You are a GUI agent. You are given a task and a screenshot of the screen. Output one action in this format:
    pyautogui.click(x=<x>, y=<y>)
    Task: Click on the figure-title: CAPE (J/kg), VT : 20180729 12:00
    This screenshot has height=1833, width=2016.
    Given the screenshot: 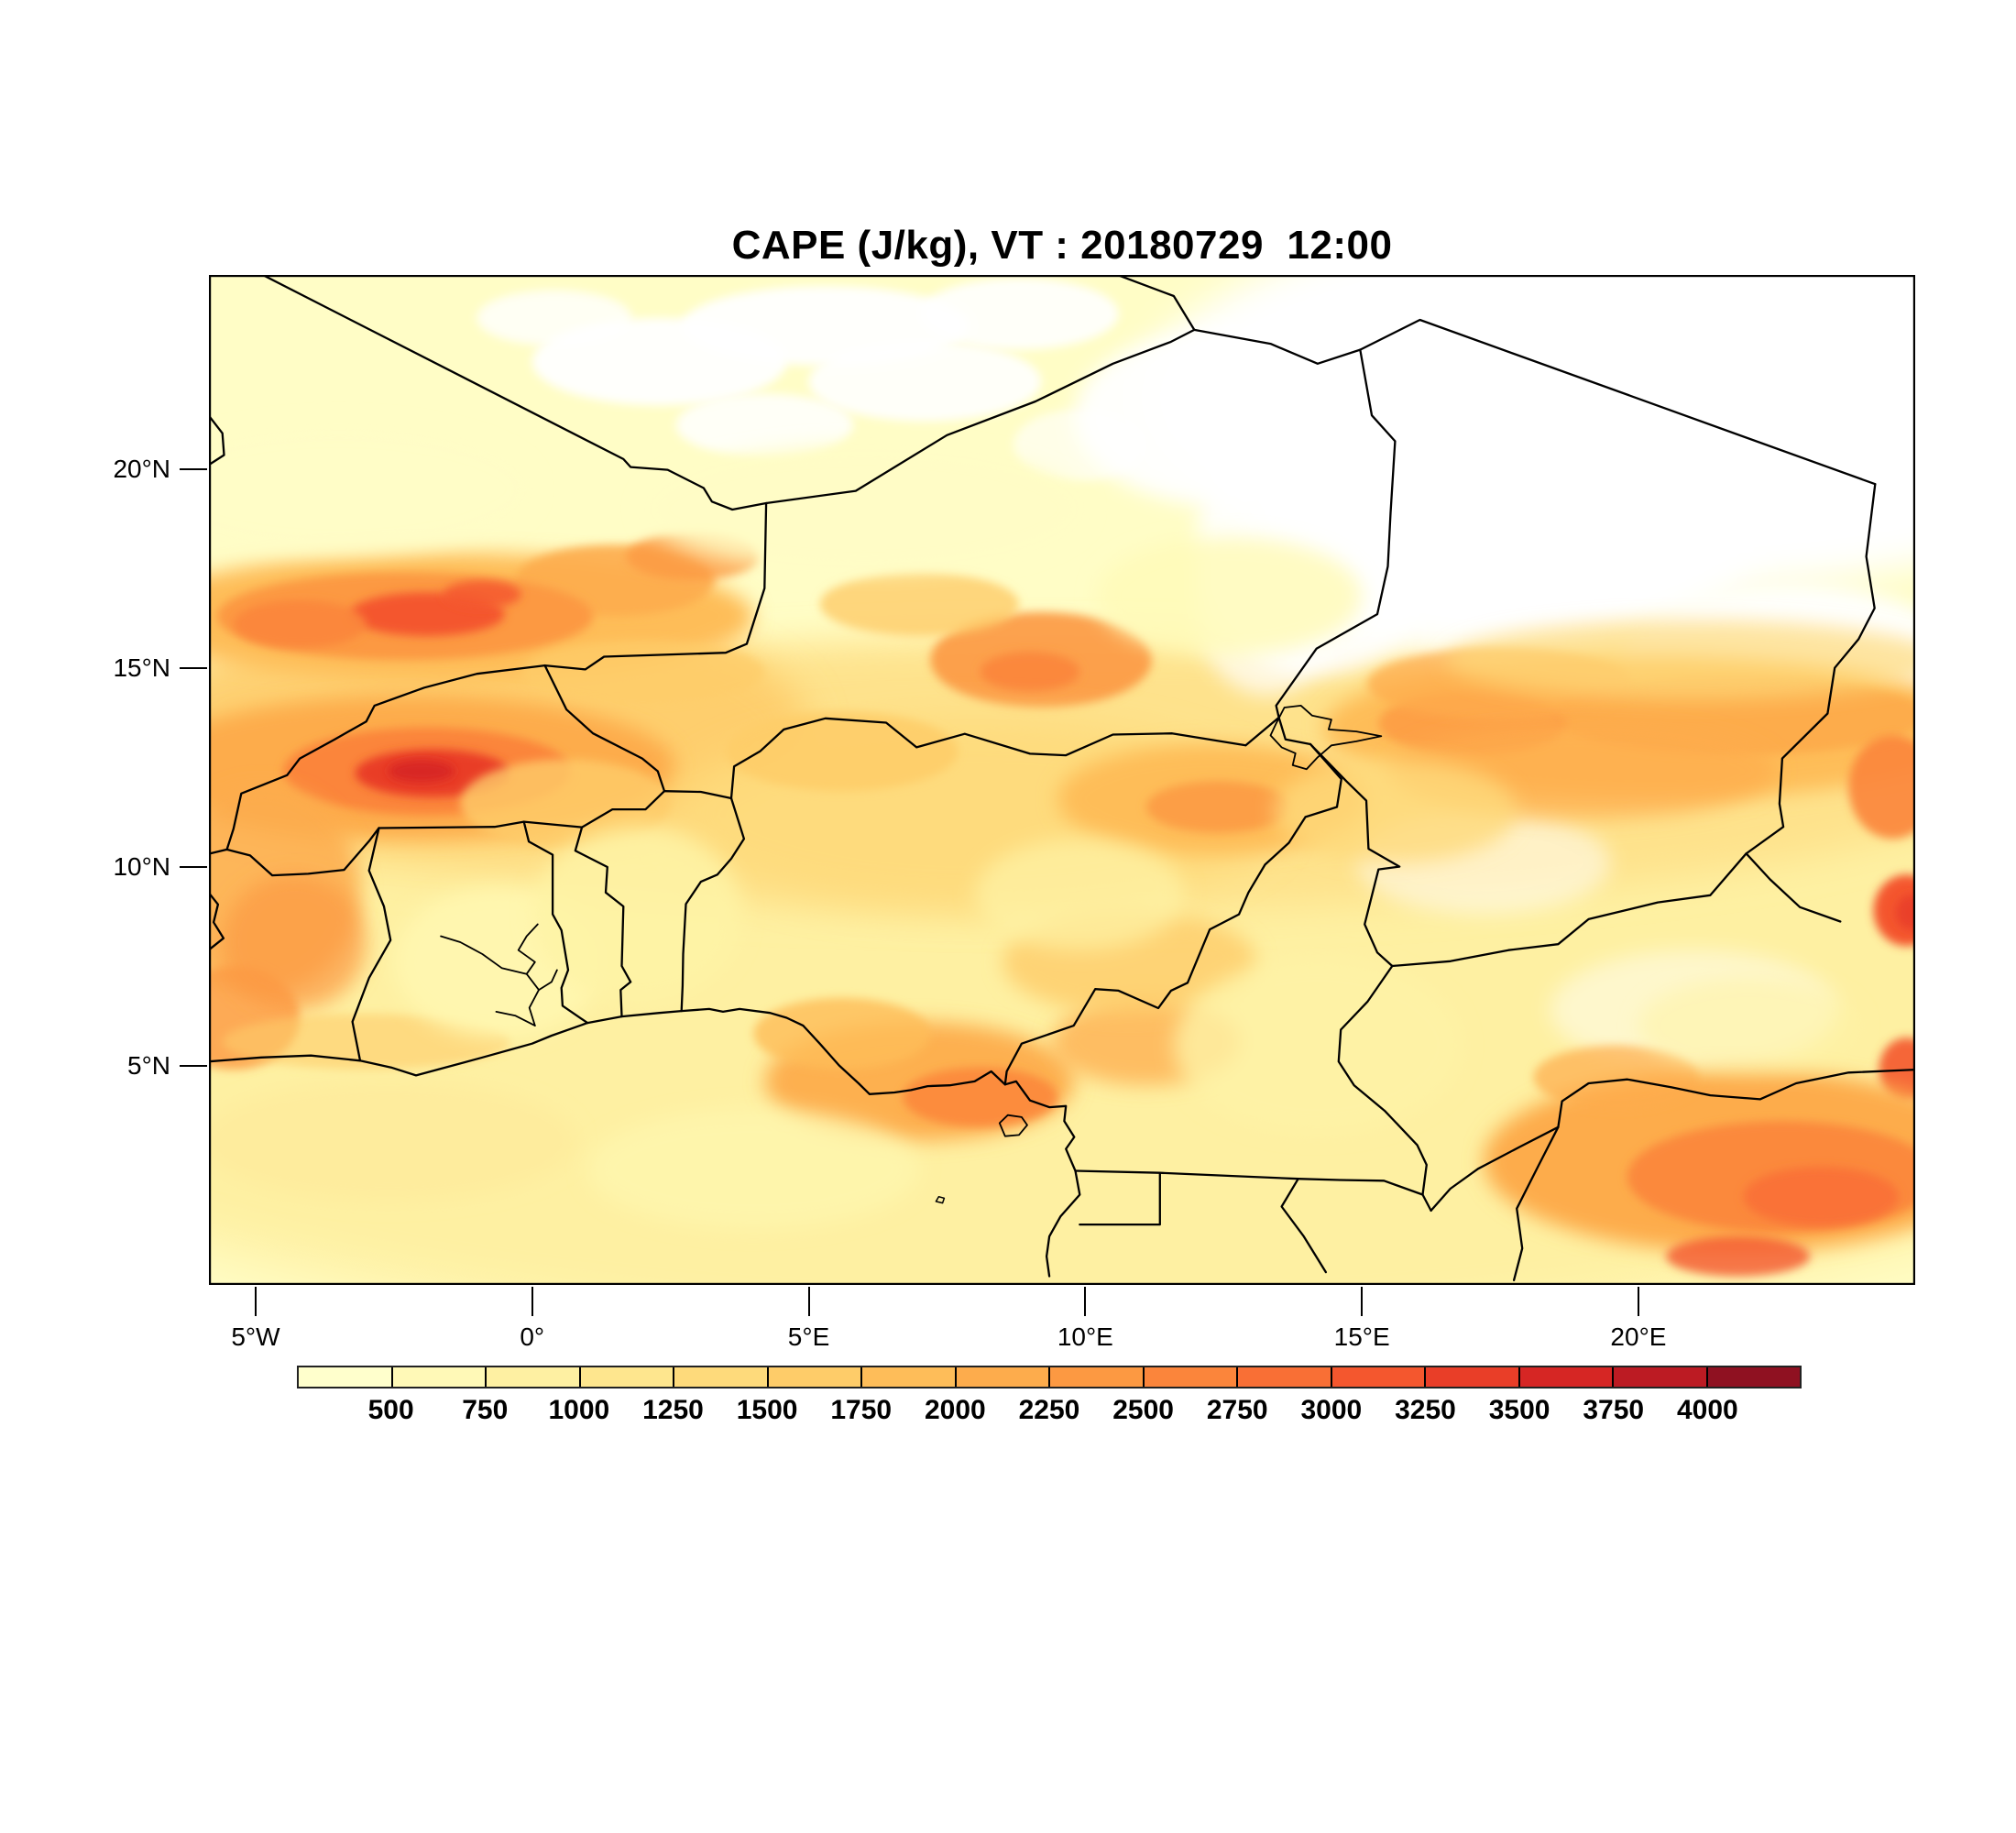 What is the action you would take?
    pyautogui.click(x=1062, y=245)
    